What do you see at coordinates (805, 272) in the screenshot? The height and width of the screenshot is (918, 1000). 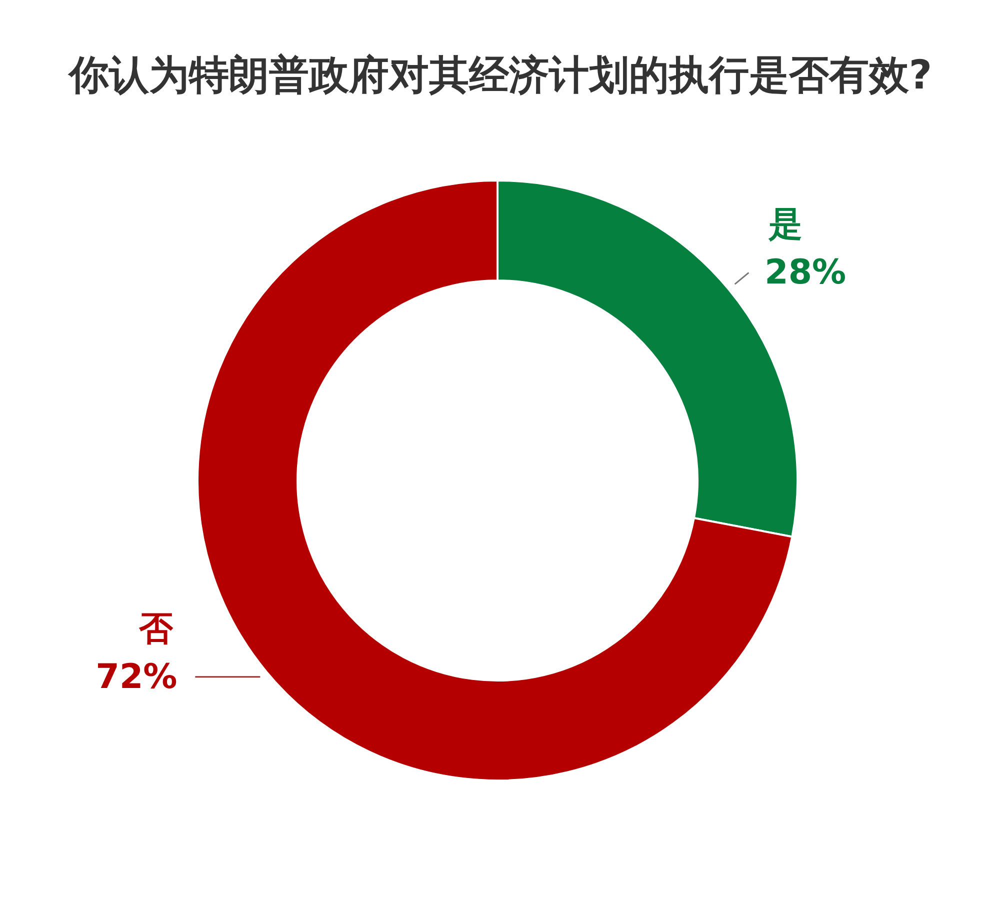 I see `data-label: 28%` at bounding box center [805, 272].